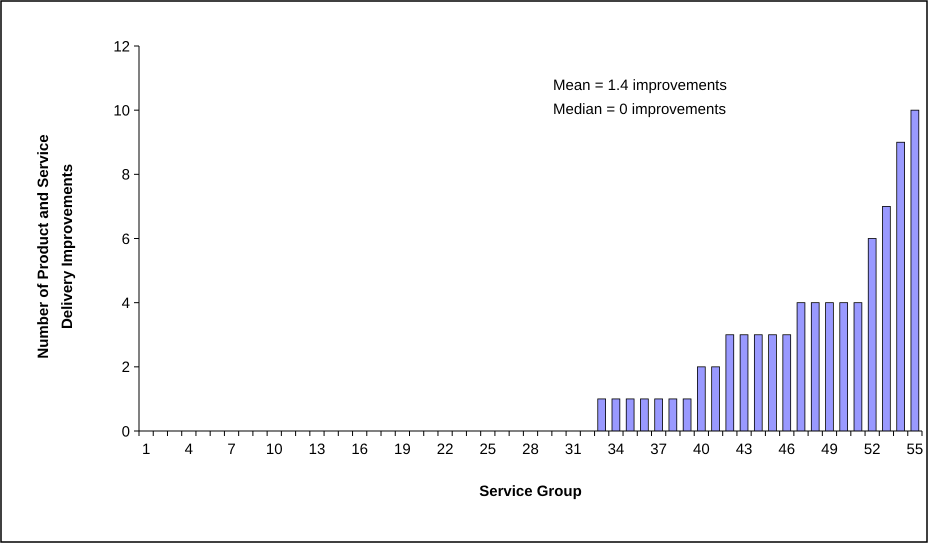  Describe the element at coordinates (872, 449) in the screenshot. I see `x-tick-label: 52` at that location.